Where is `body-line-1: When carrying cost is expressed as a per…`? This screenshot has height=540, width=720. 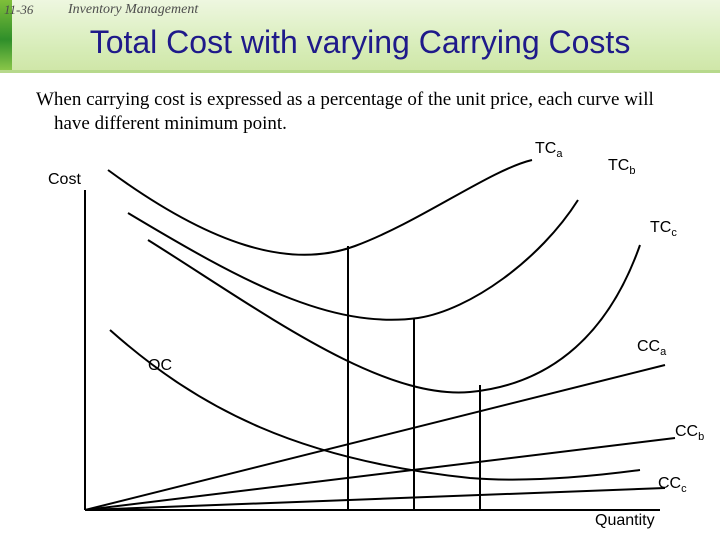
body-line-1: When carrying cost is expressed as a per… is located at coordinates (345, 99).